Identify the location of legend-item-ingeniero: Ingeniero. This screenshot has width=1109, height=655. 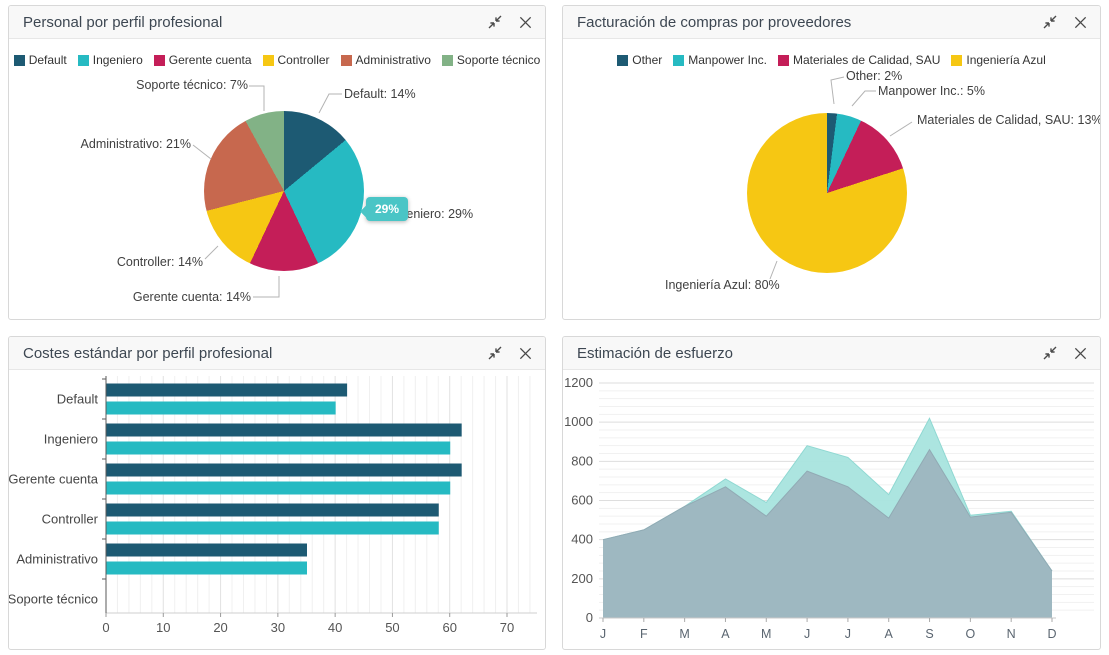
(110, 60).